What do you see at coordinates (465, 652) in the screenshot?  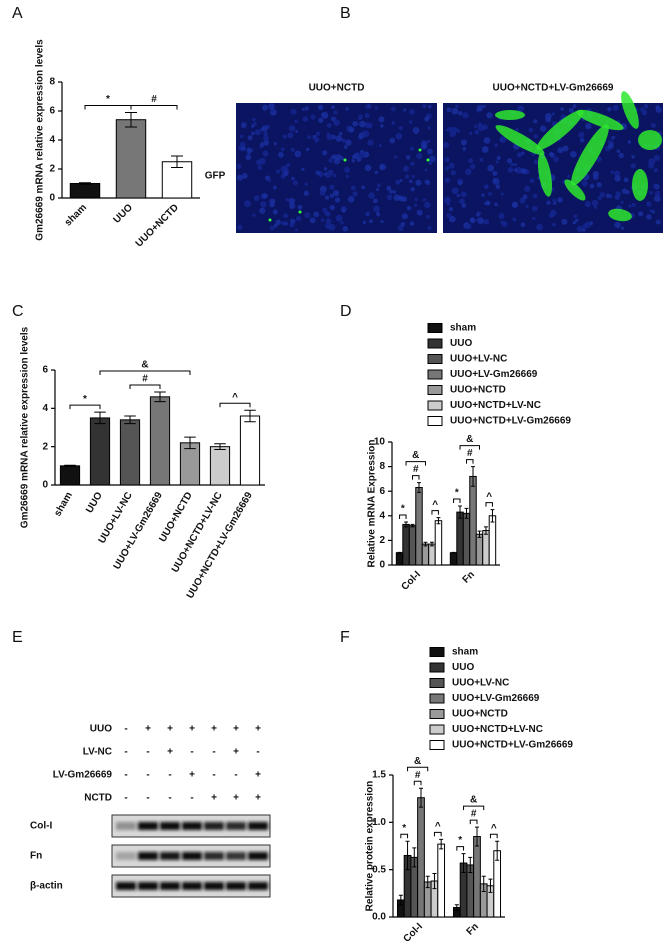 I see `legend-label: sham` at bounding box center [465, 652].